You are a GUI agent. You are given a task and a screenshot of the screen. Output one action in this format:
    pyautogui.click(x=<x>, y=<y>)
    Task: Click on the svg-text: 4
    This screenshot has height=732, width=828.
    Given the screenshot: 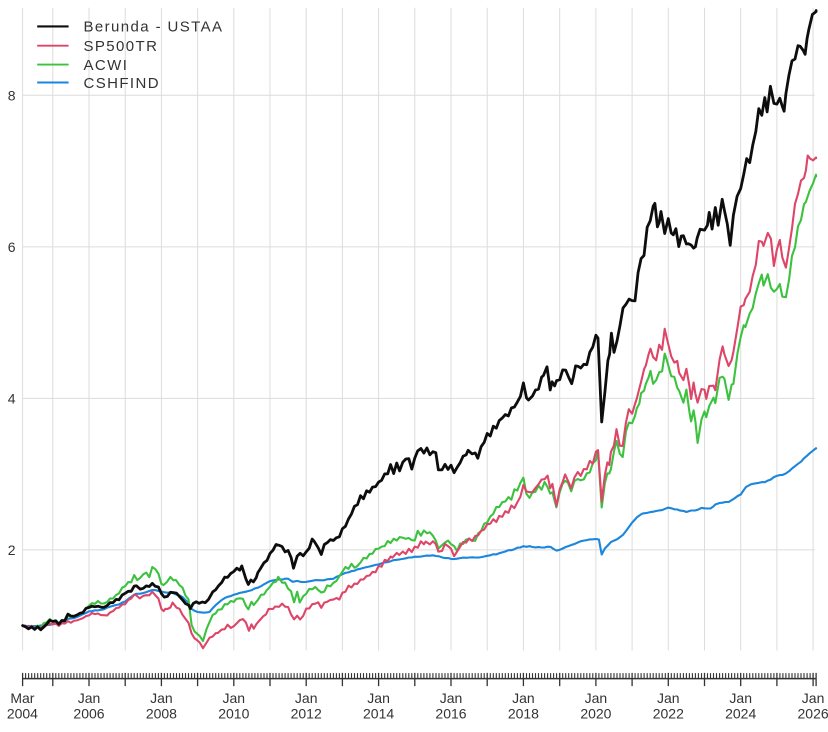 What is the action you would take?
    pyautogui.click(x=12, y=398)
    